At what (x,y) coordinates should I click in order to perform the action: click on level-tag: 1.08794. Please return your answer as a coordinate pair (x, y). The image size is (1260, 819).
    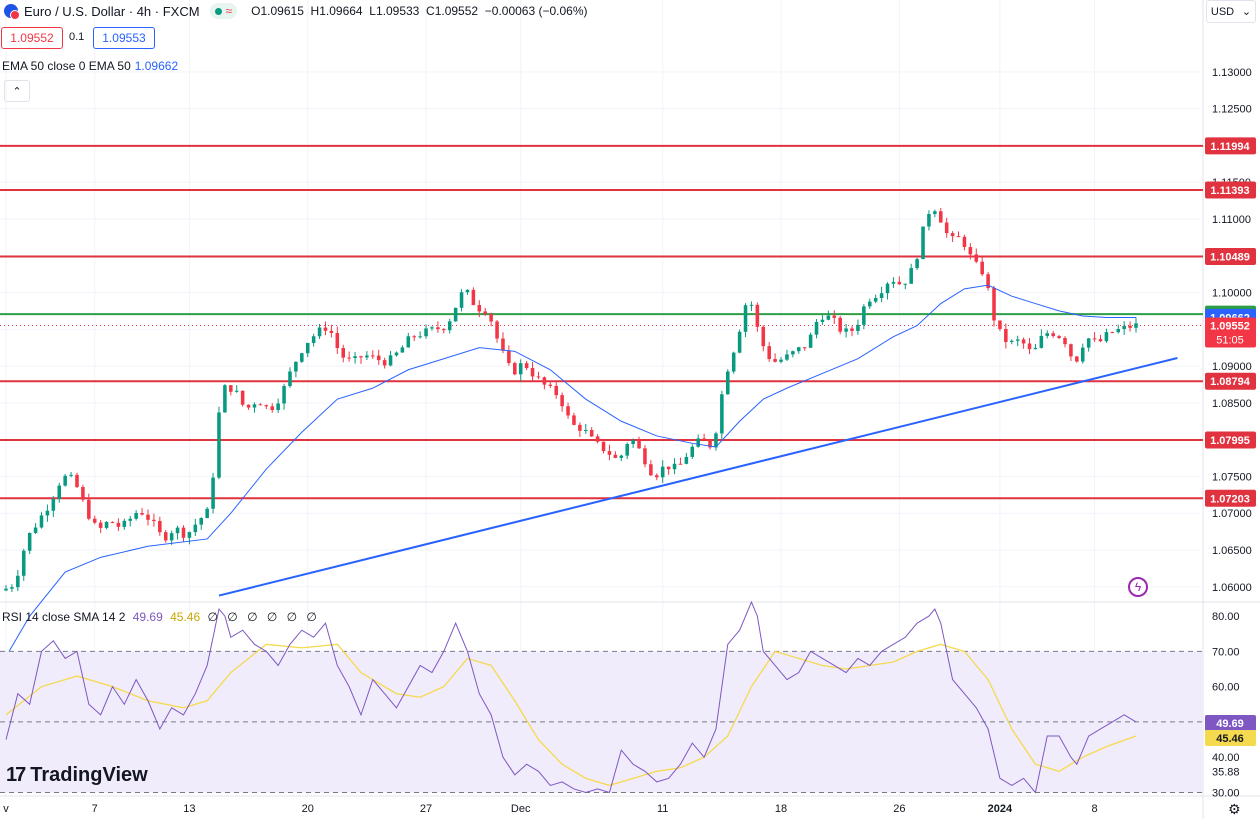
    Looking at the image, I should click on (1230, 382).